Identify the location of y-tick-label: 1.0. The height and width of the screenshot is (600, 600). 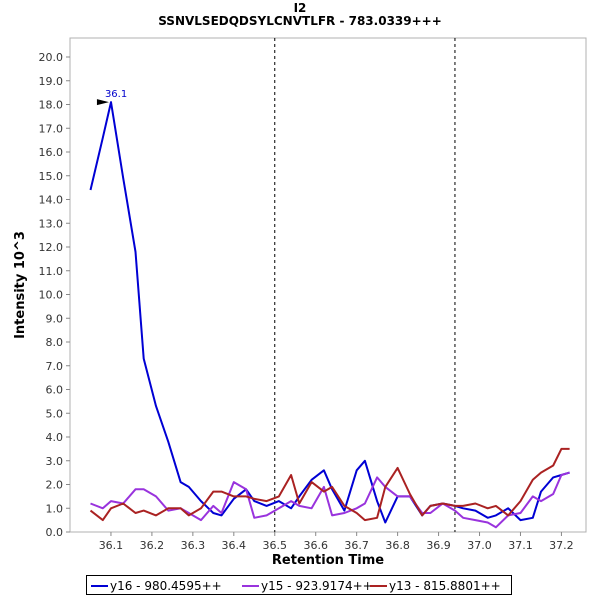
(55, 508).